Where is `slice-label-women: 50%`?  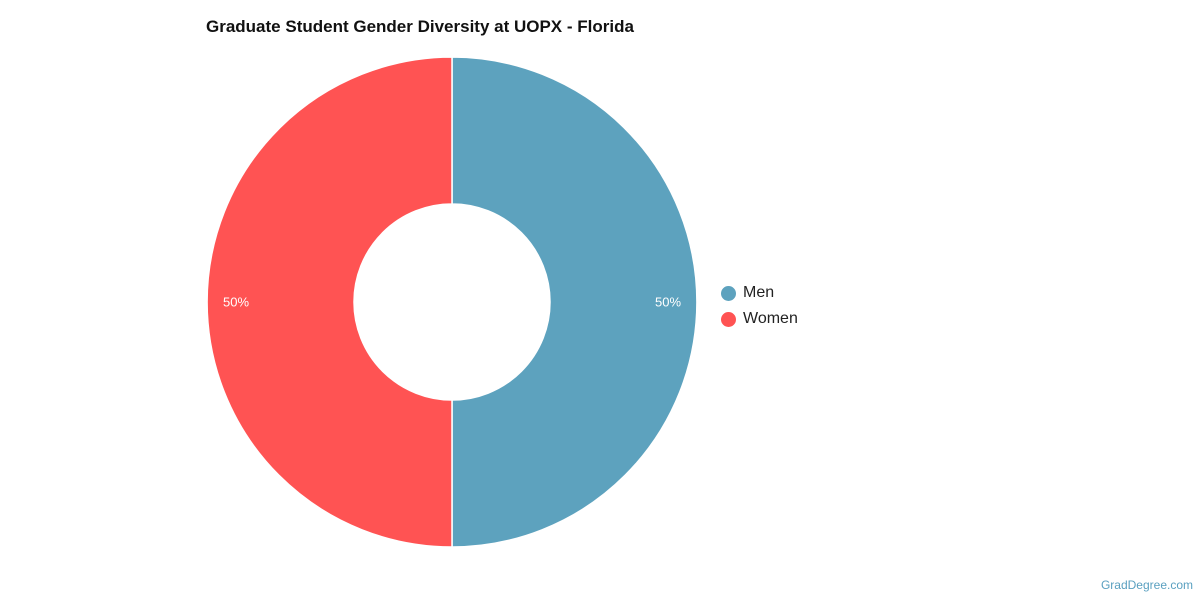 slice-label-women: 50% is located at coordinates (236, 302).